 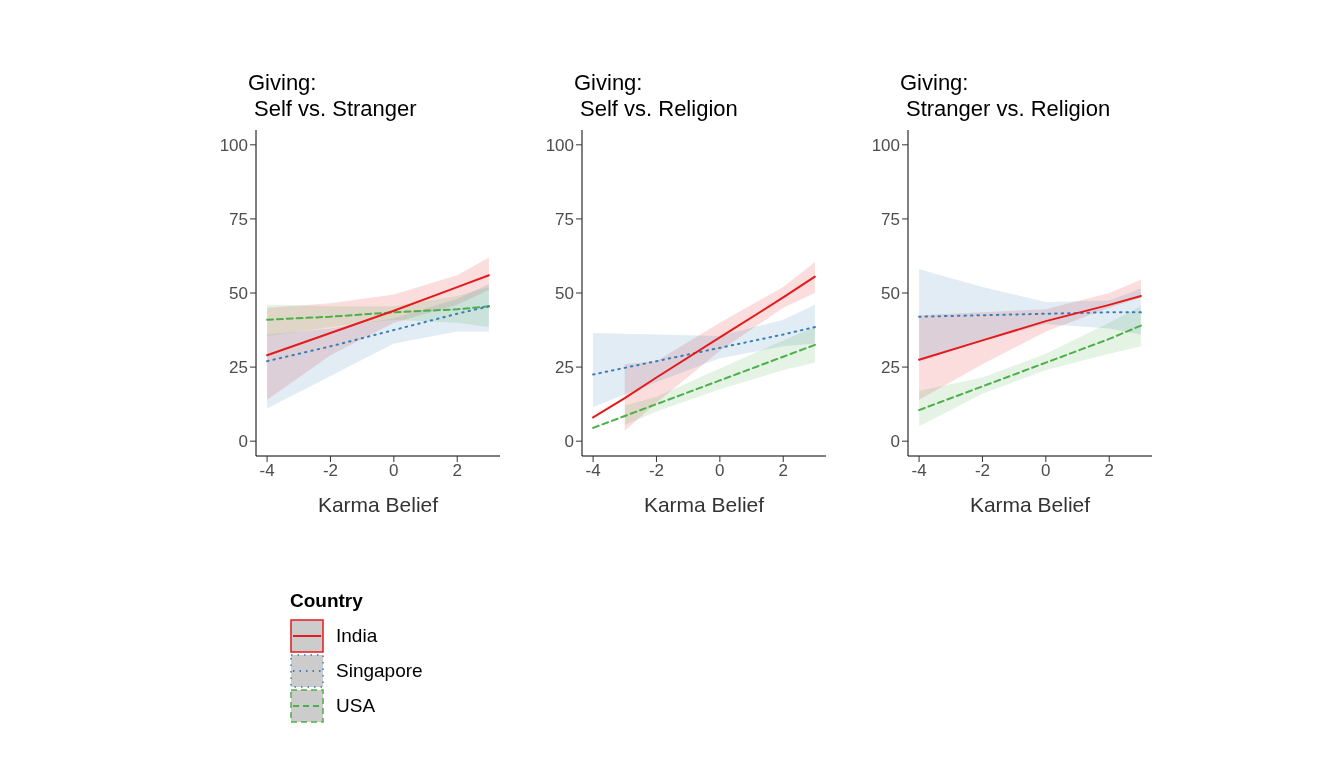 I want to click on chart-title: Giving: Self vs. Religion, so click(x=656, y=96).